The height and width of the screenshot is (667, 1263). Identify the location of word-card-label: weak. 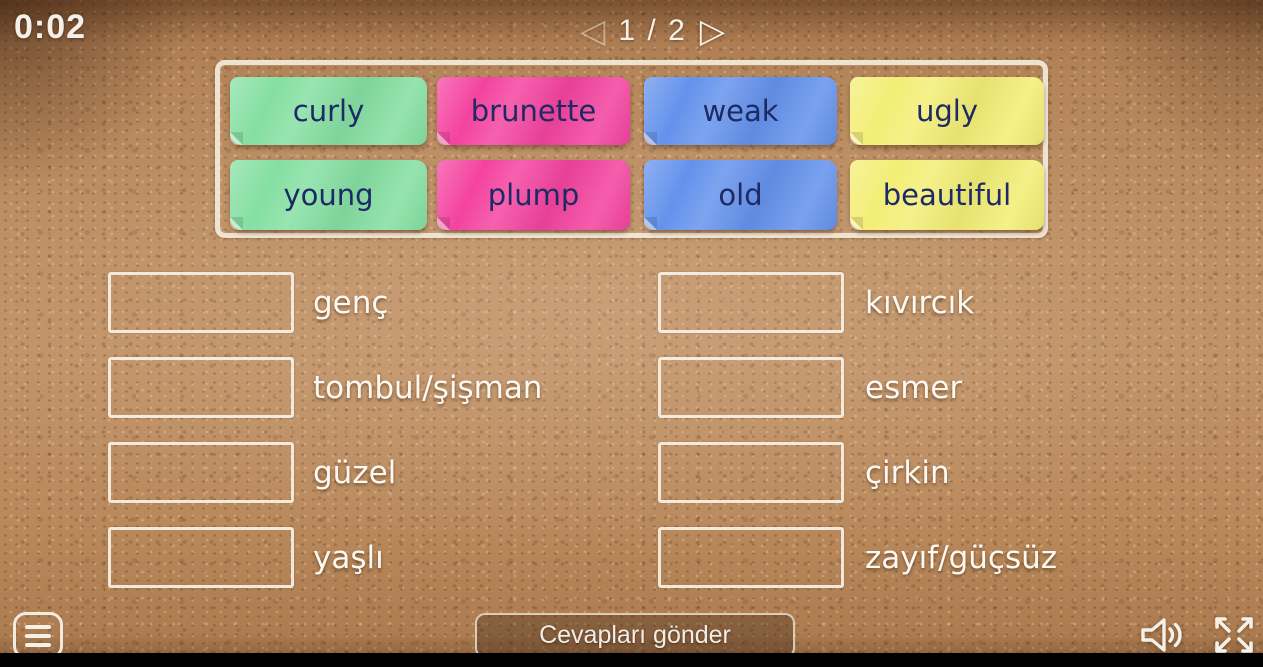
(740, 111).